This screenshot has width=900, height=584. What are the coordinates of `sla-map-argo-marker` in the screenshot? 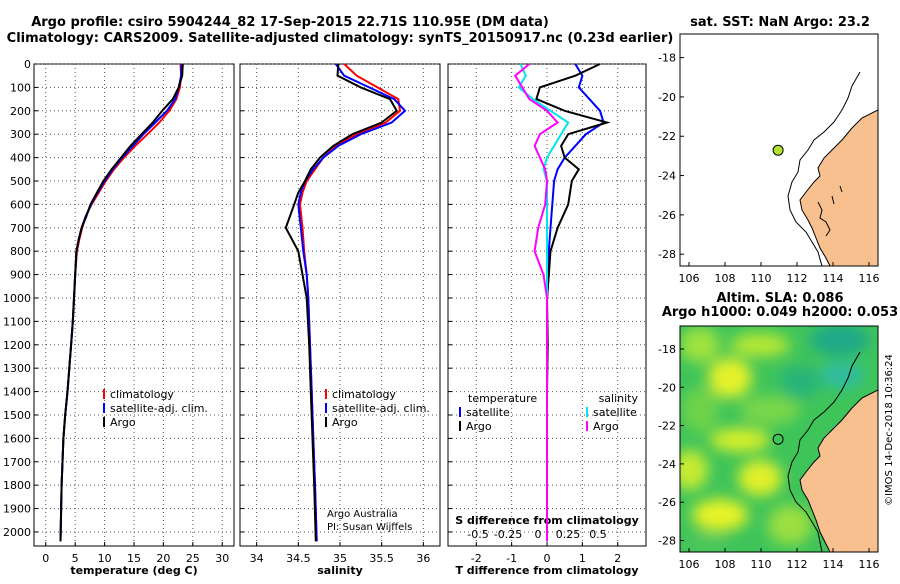 It's located at (778, 439).